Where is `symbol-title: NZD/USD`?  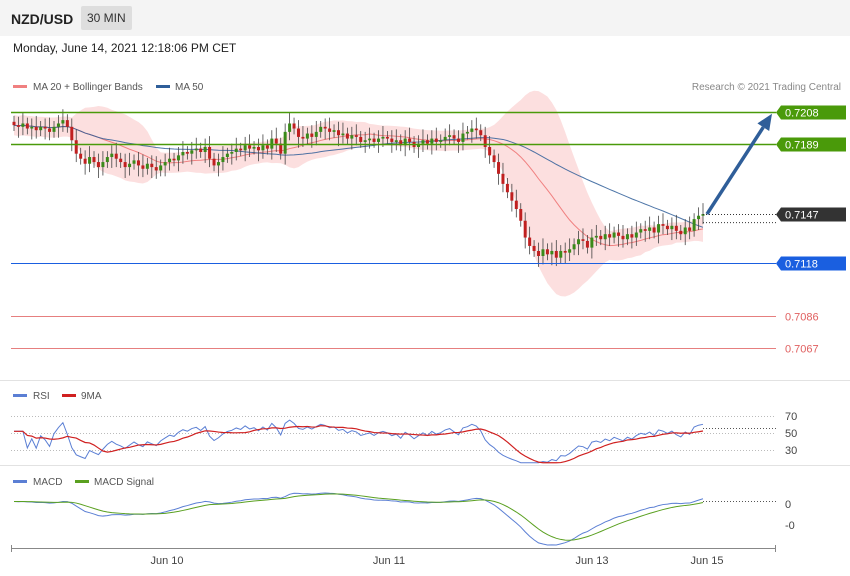 symbol-title: NZD/USD is located at coordinates (42, 19).